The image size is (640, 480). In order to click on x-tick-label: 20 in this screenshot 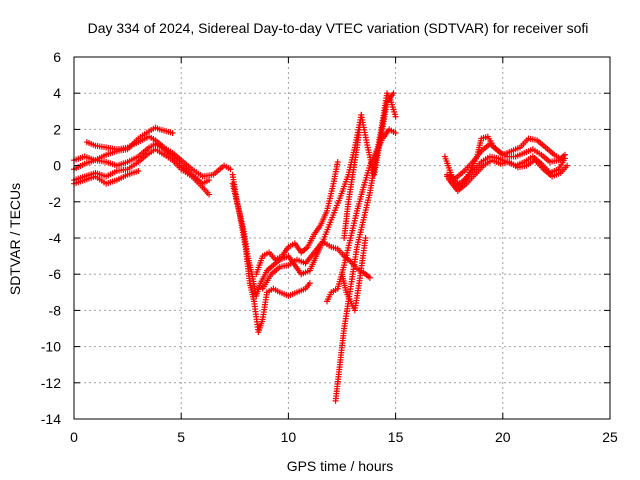, I will do `click(503, 437)`.